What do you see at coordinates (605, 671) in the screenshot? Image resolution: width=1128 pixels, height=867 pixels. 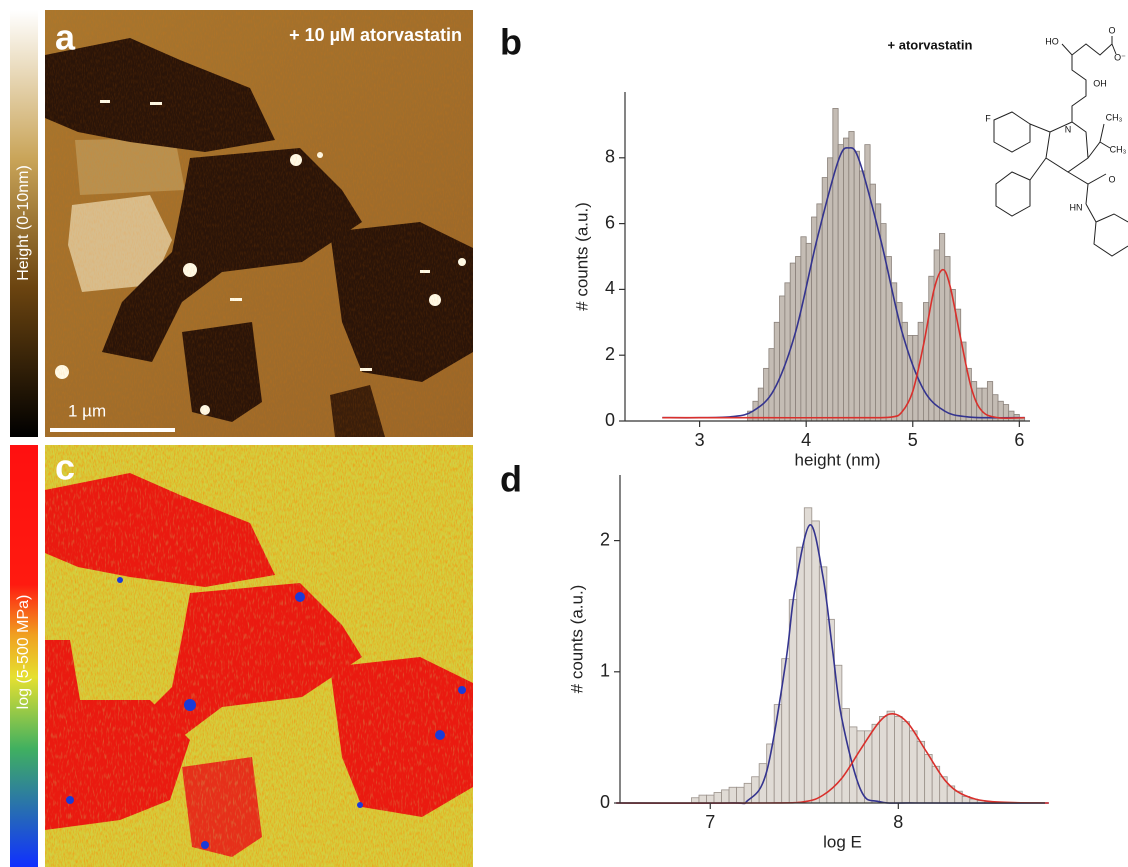 I see `y-tick-label: 1` at bounding box center [605, 671].